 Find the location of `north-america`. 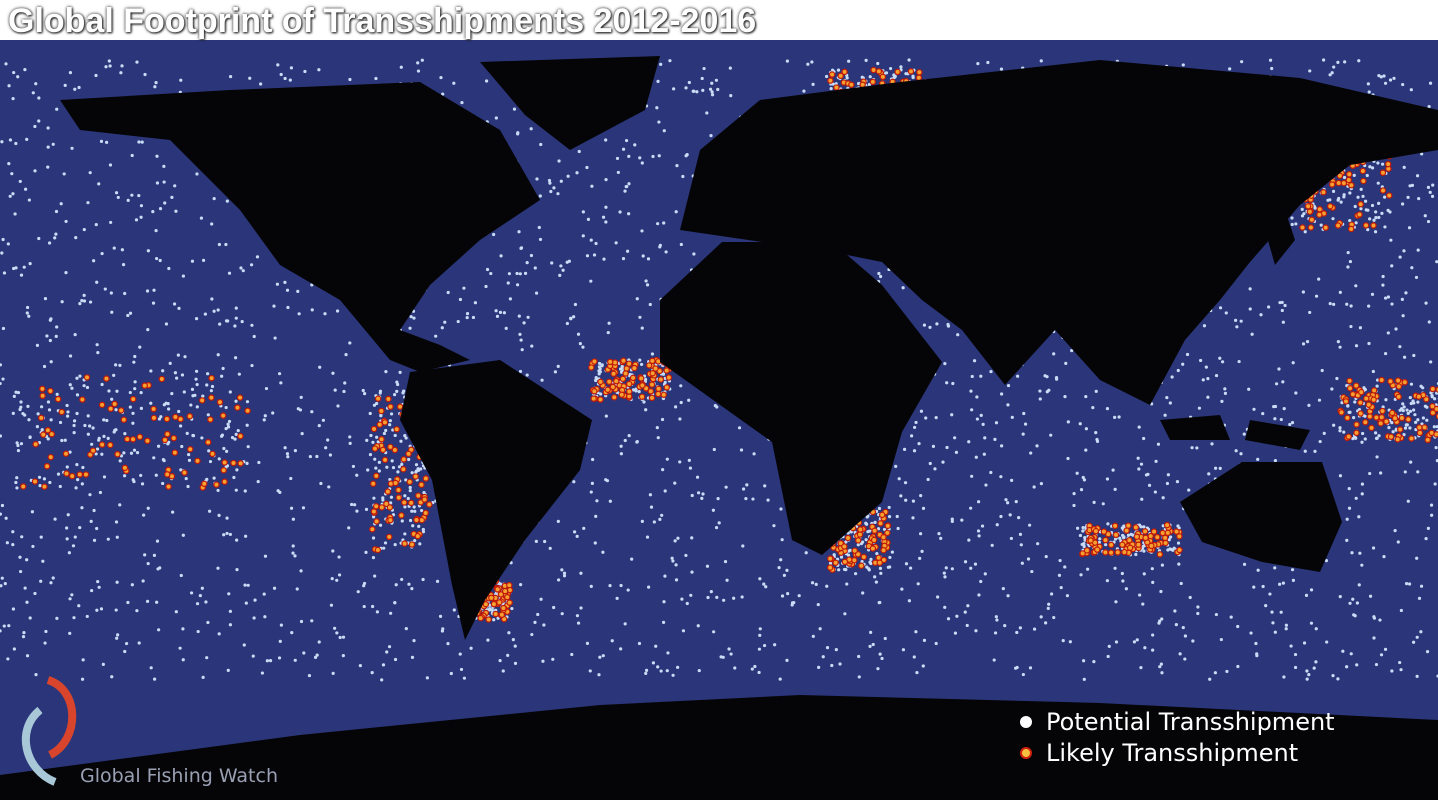

north-america is located at coordinates (300, 227).